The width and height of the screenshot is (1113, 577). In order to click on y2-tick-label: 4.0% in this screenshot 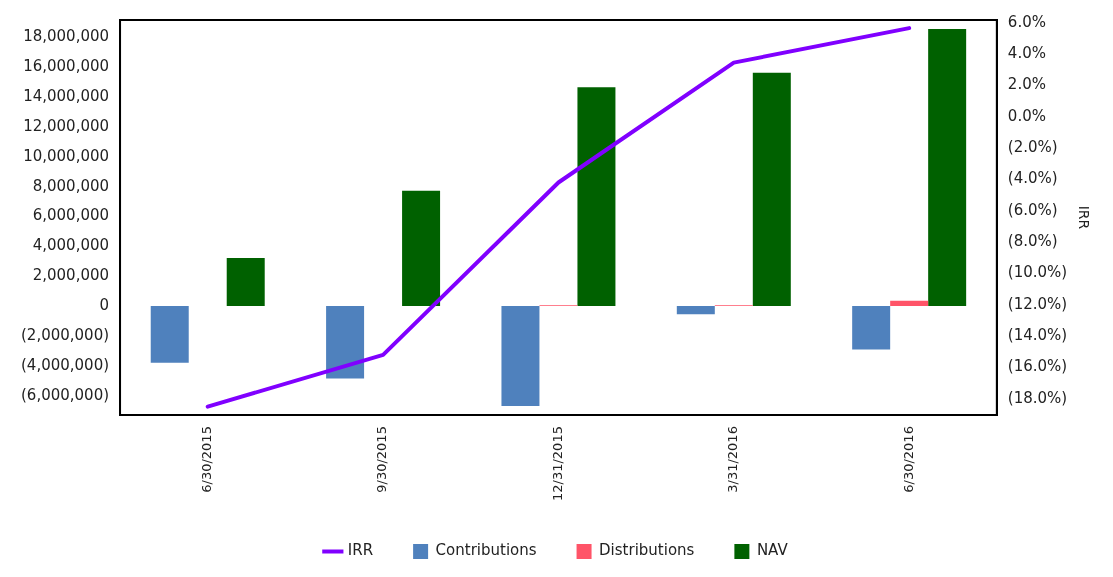, I will do `click(1026, 52)`.